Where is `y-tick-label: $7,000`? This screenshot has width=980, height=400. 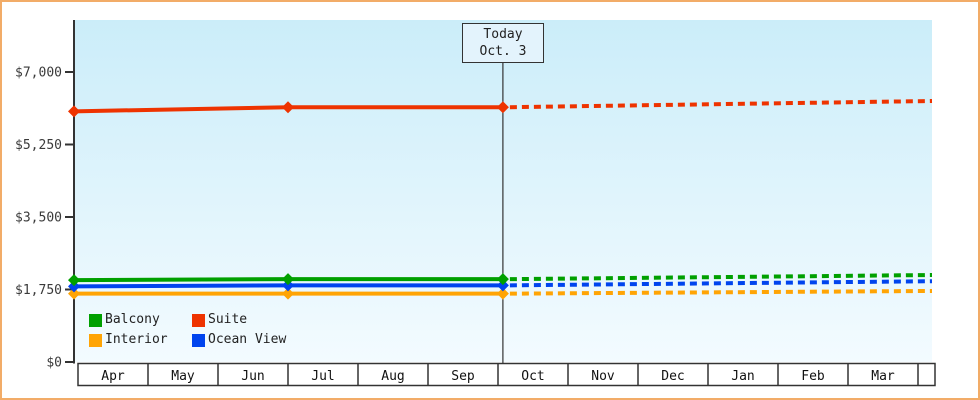
y-tick-label: $7,000 is located at coordinates (38, 73).